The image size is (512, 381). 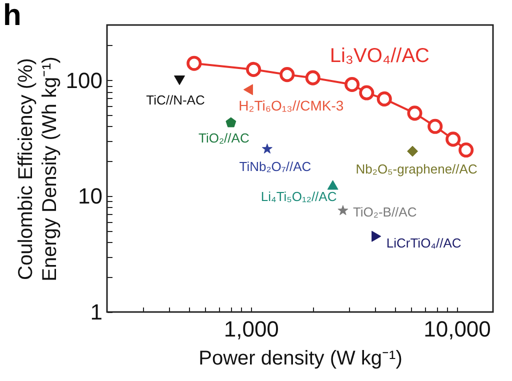 I want to click on chart-title: h, so click(x=12, y=16).